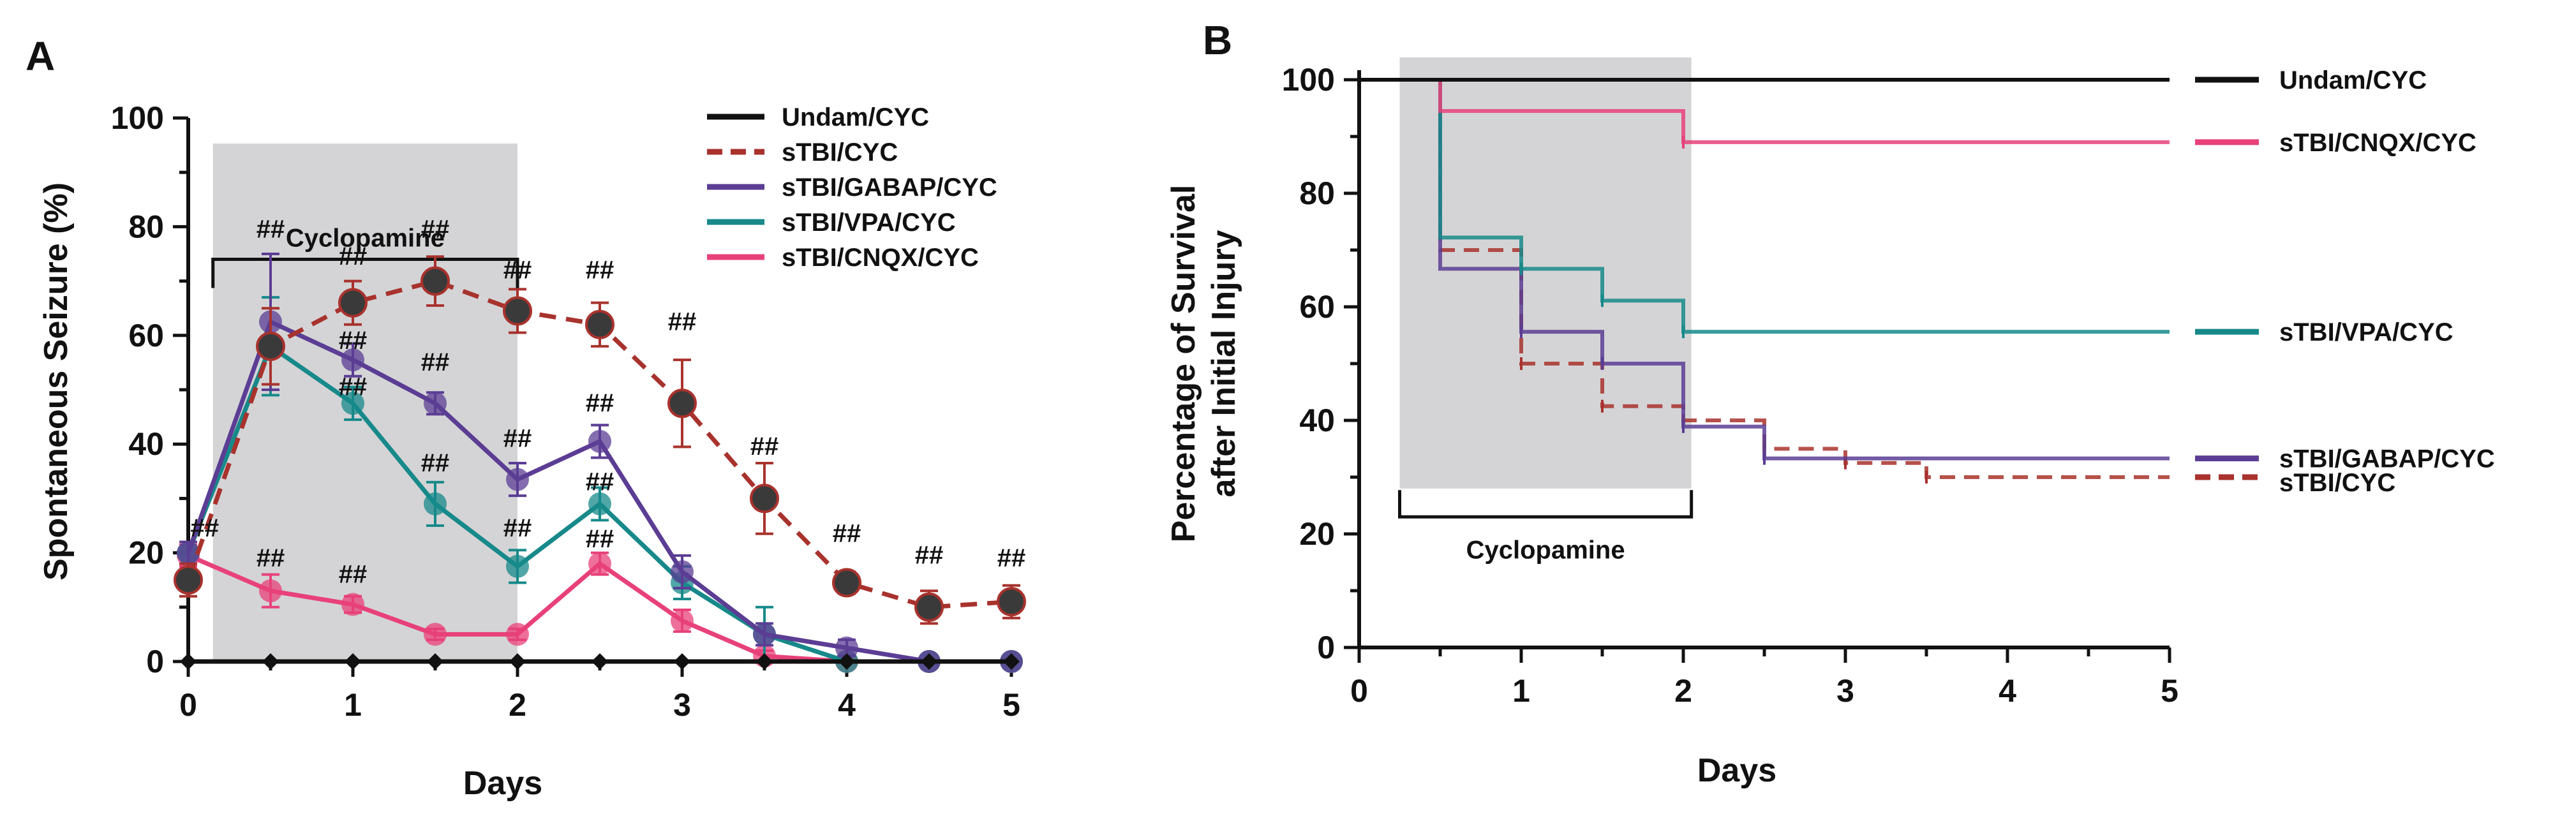 The width and height of the screenshot is (2576, 828). What do you see at coordinates (1183, 364) in the screenshot?
I see `panel-b-y-axis-label-line1: Percentage of Survival` at bounding box center [1183, 364].